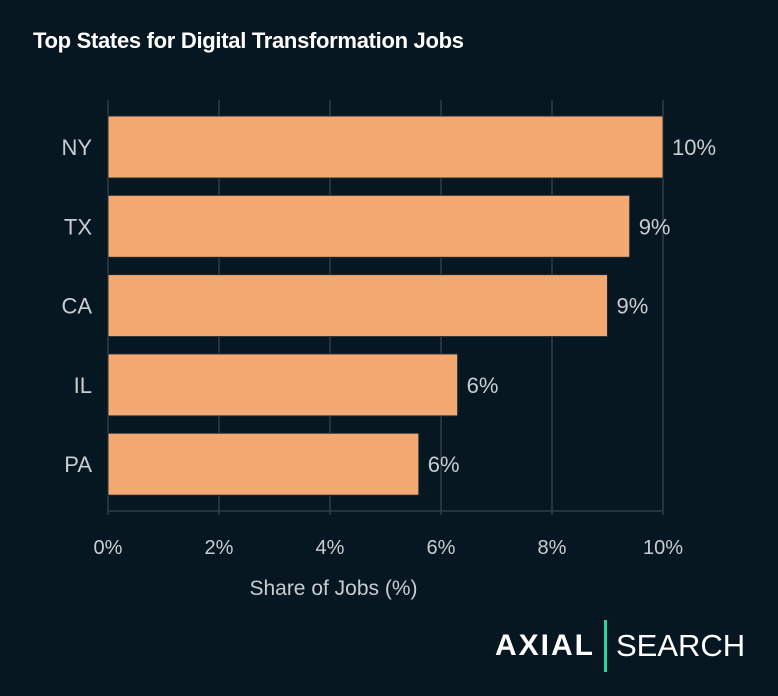 This screenshot has width=778, height=696. What do you see at coordinates (357, 306) in the screenshot?
I see `bar-ca` at bounding box center [357, 306].